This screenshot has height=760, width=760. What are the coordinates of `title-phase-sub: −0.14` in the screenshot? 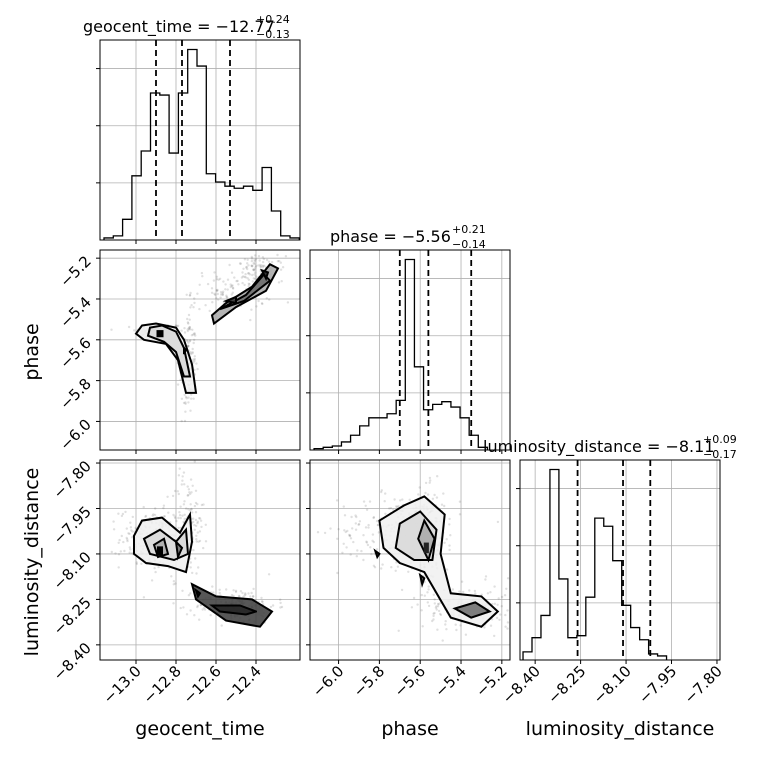 It's located at (469, 244).